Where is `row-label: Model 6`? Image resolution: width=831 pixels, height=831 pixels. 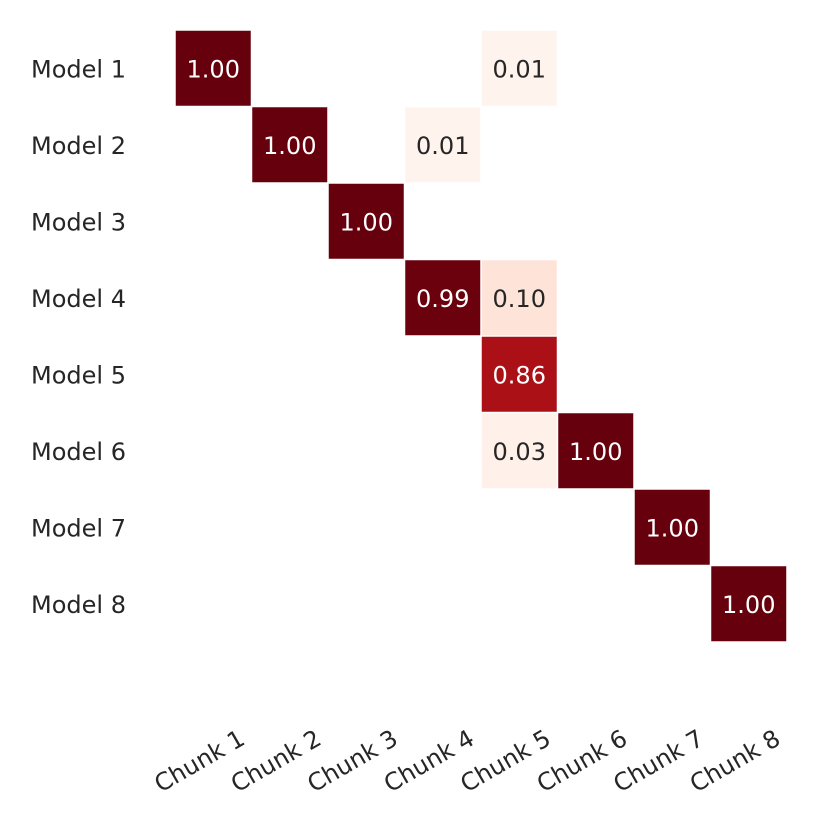 row-label: Model 6 is located at coordinates (78, 452).